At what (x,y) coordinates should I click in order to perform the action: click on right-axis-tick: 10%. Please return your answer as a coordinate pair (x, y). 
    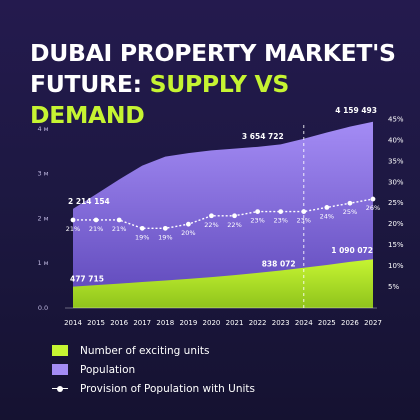
    Looking at the image, I should click on (396, 266).